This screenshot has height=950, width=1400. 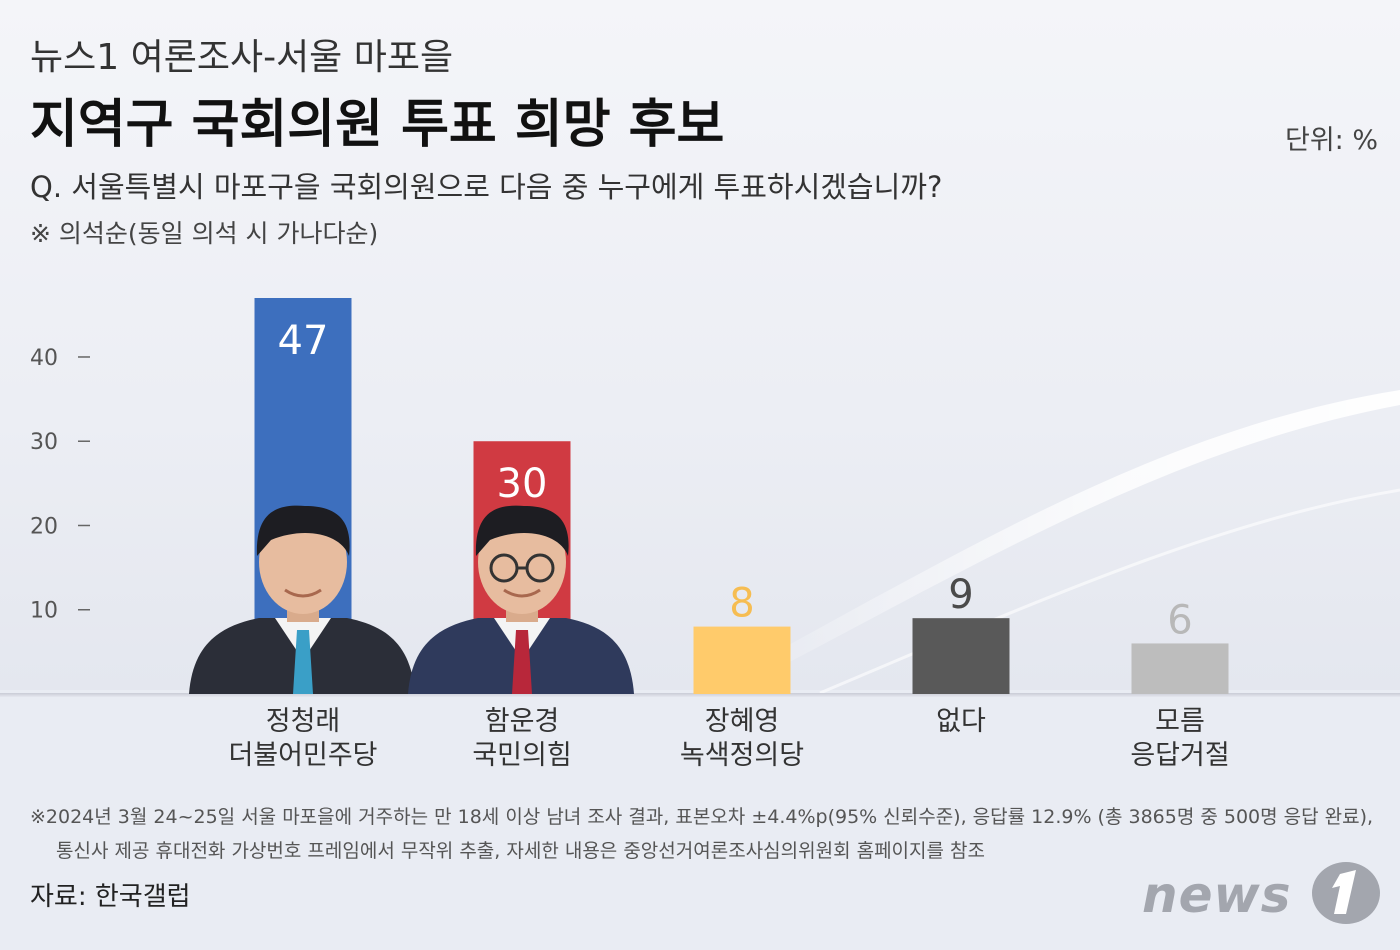 What do you see at coordinates (742, 755) in the screenshot?
I see `x-tick-label: 녹색정의당` at bounding box center [742, 755].